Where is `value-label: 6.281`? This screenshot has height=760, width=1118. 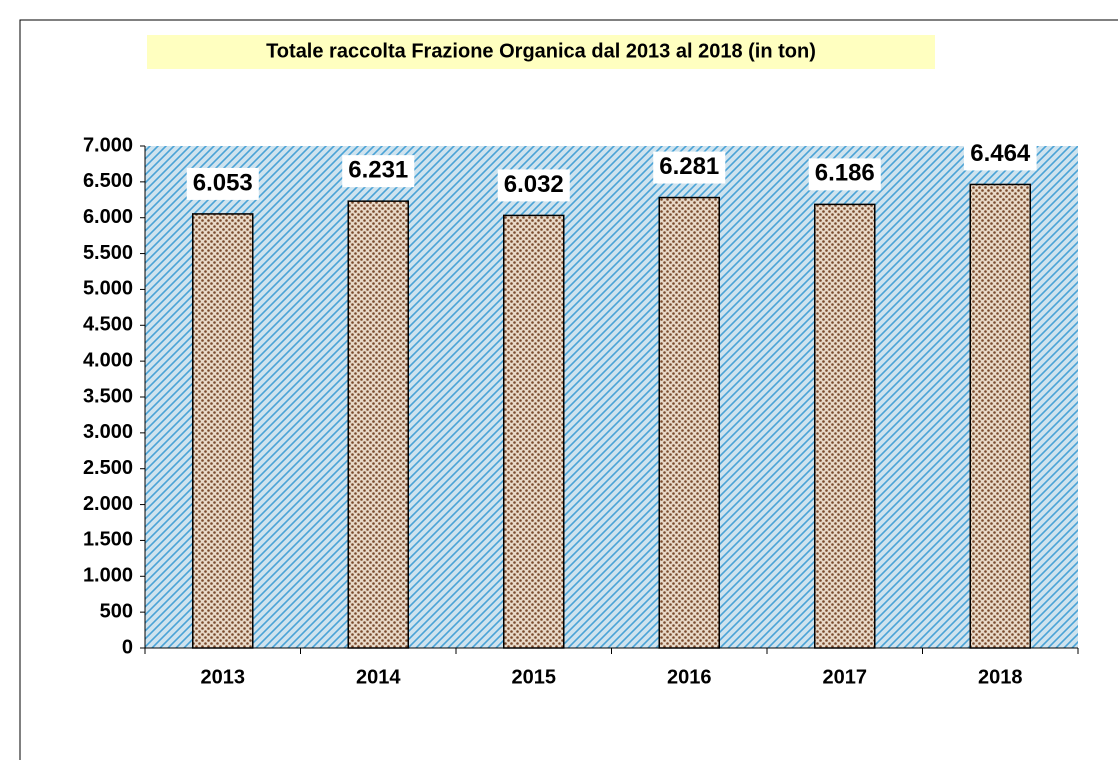
value-label: 6.281 is located at coordinates (689, 166).